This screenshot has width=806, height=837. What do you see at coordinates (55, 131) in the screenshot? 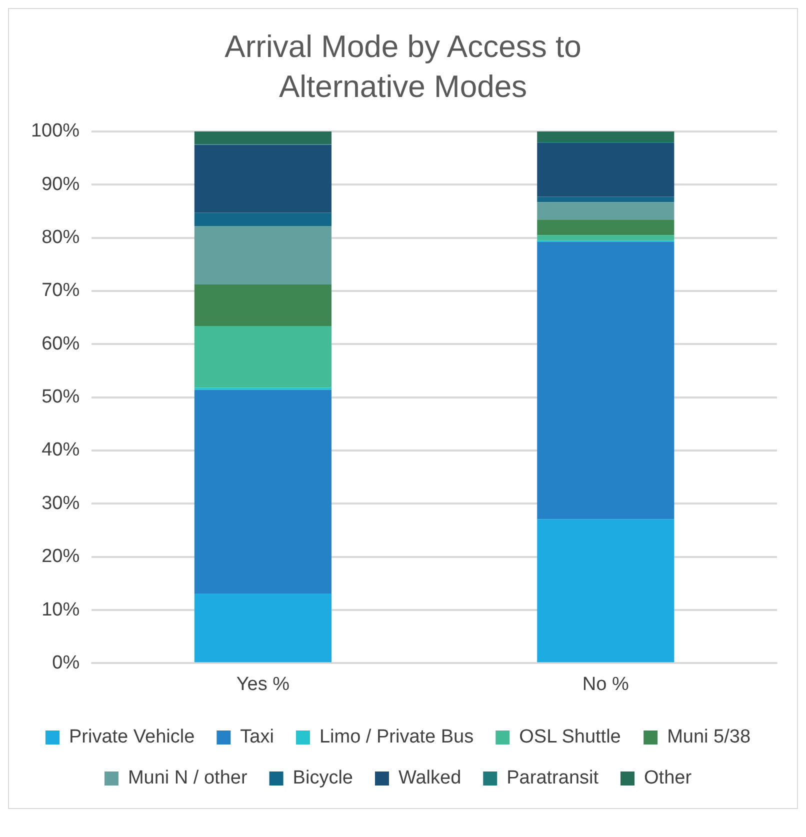
I see `y-tick-label: 100%` at bounding box center [55, 131].